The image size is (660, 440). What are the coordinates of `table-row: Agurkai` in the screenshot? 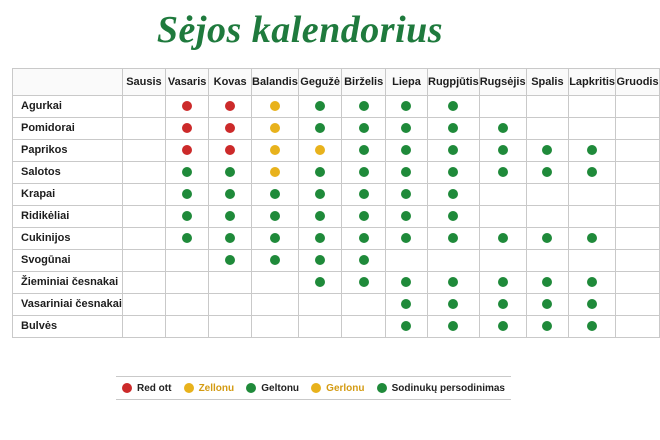 It's located at (336, 106).